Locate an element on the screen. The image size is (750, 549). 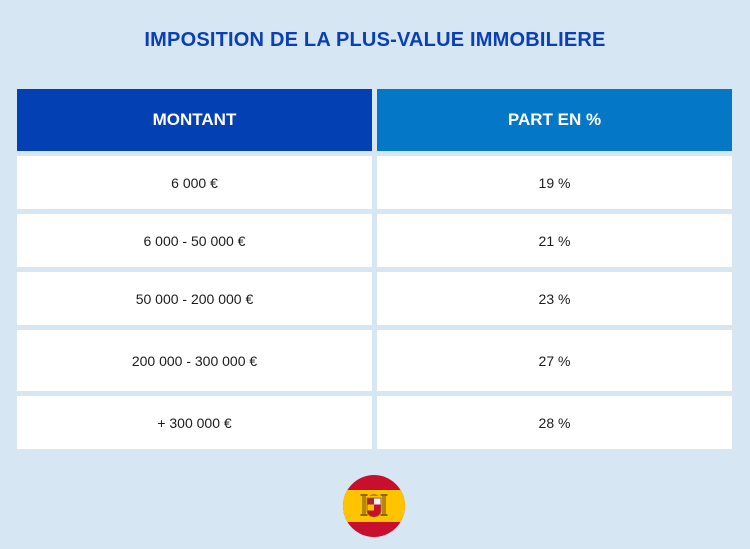
table-row: 6 000 - 50 000 € 21 % is located at coordinates (374, 240).